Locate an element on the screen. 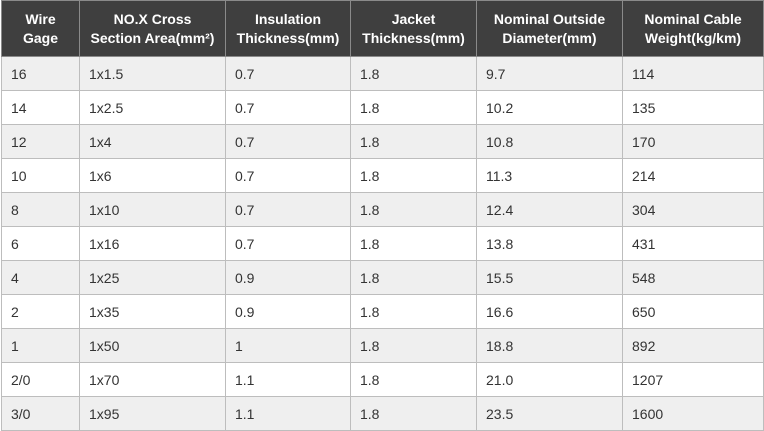 The height and width of the screenshot is (431, 764). header-line: Diameter(mm) is located at coordinates (549, 37).